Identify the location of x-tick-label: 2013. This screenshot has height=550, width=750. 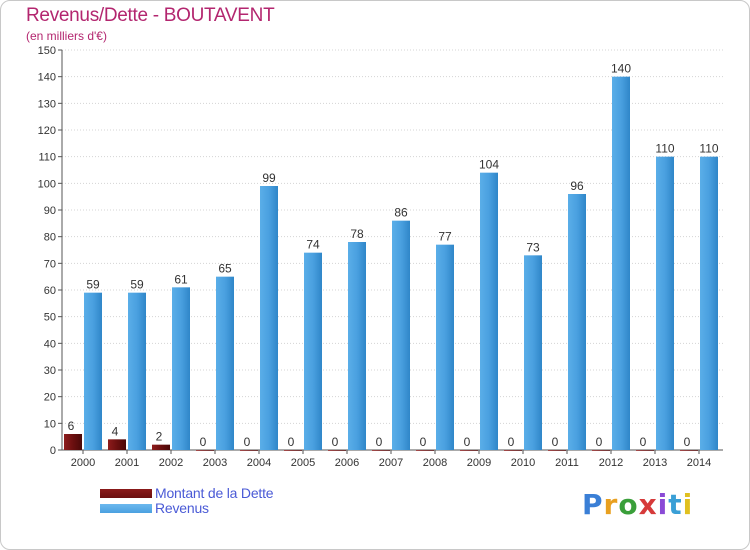
(655, 463).